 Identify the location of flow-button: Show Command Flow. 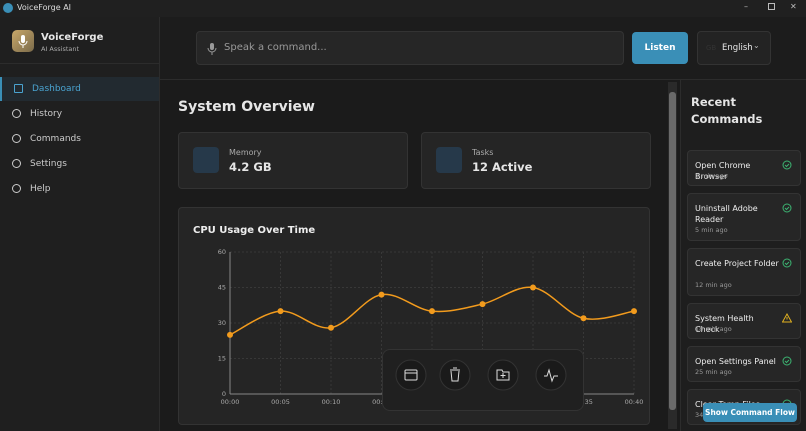
(750, 412).